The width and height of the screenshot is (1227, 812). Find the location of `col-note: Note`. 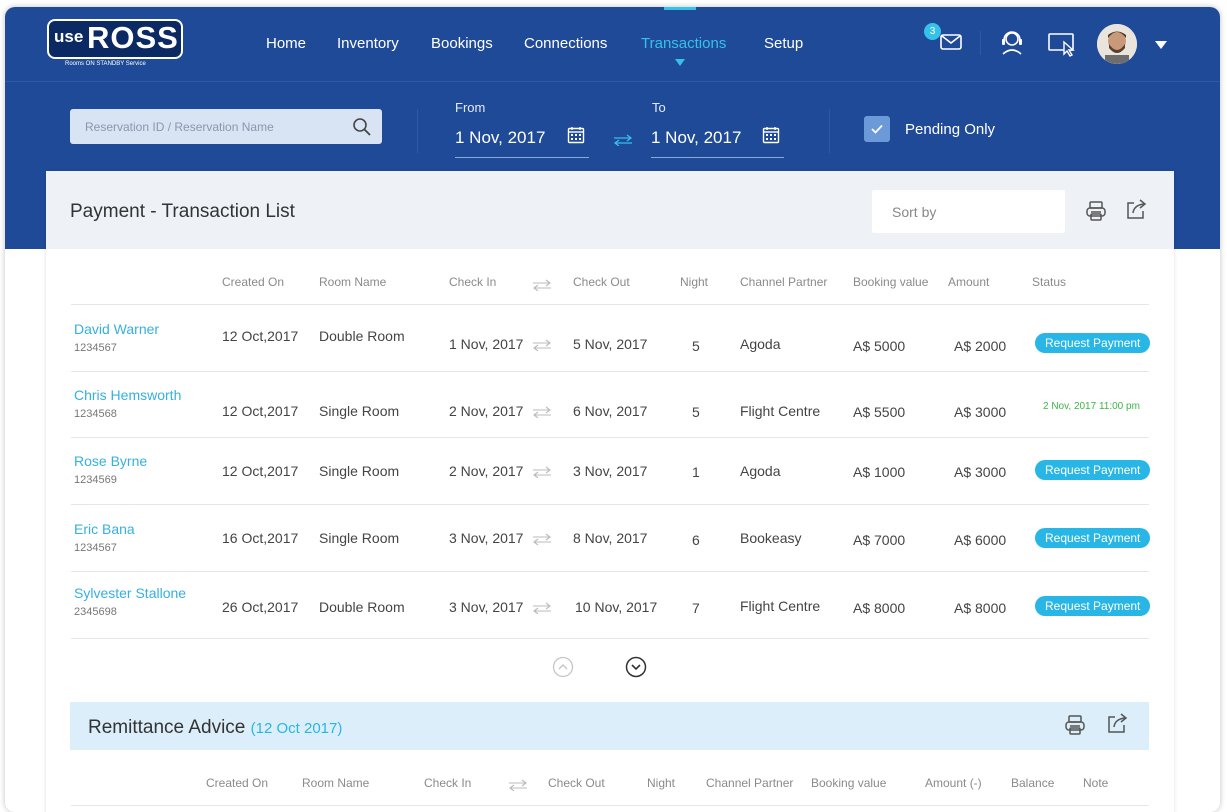

col-note: Note is located at coordinates (1096, 783).